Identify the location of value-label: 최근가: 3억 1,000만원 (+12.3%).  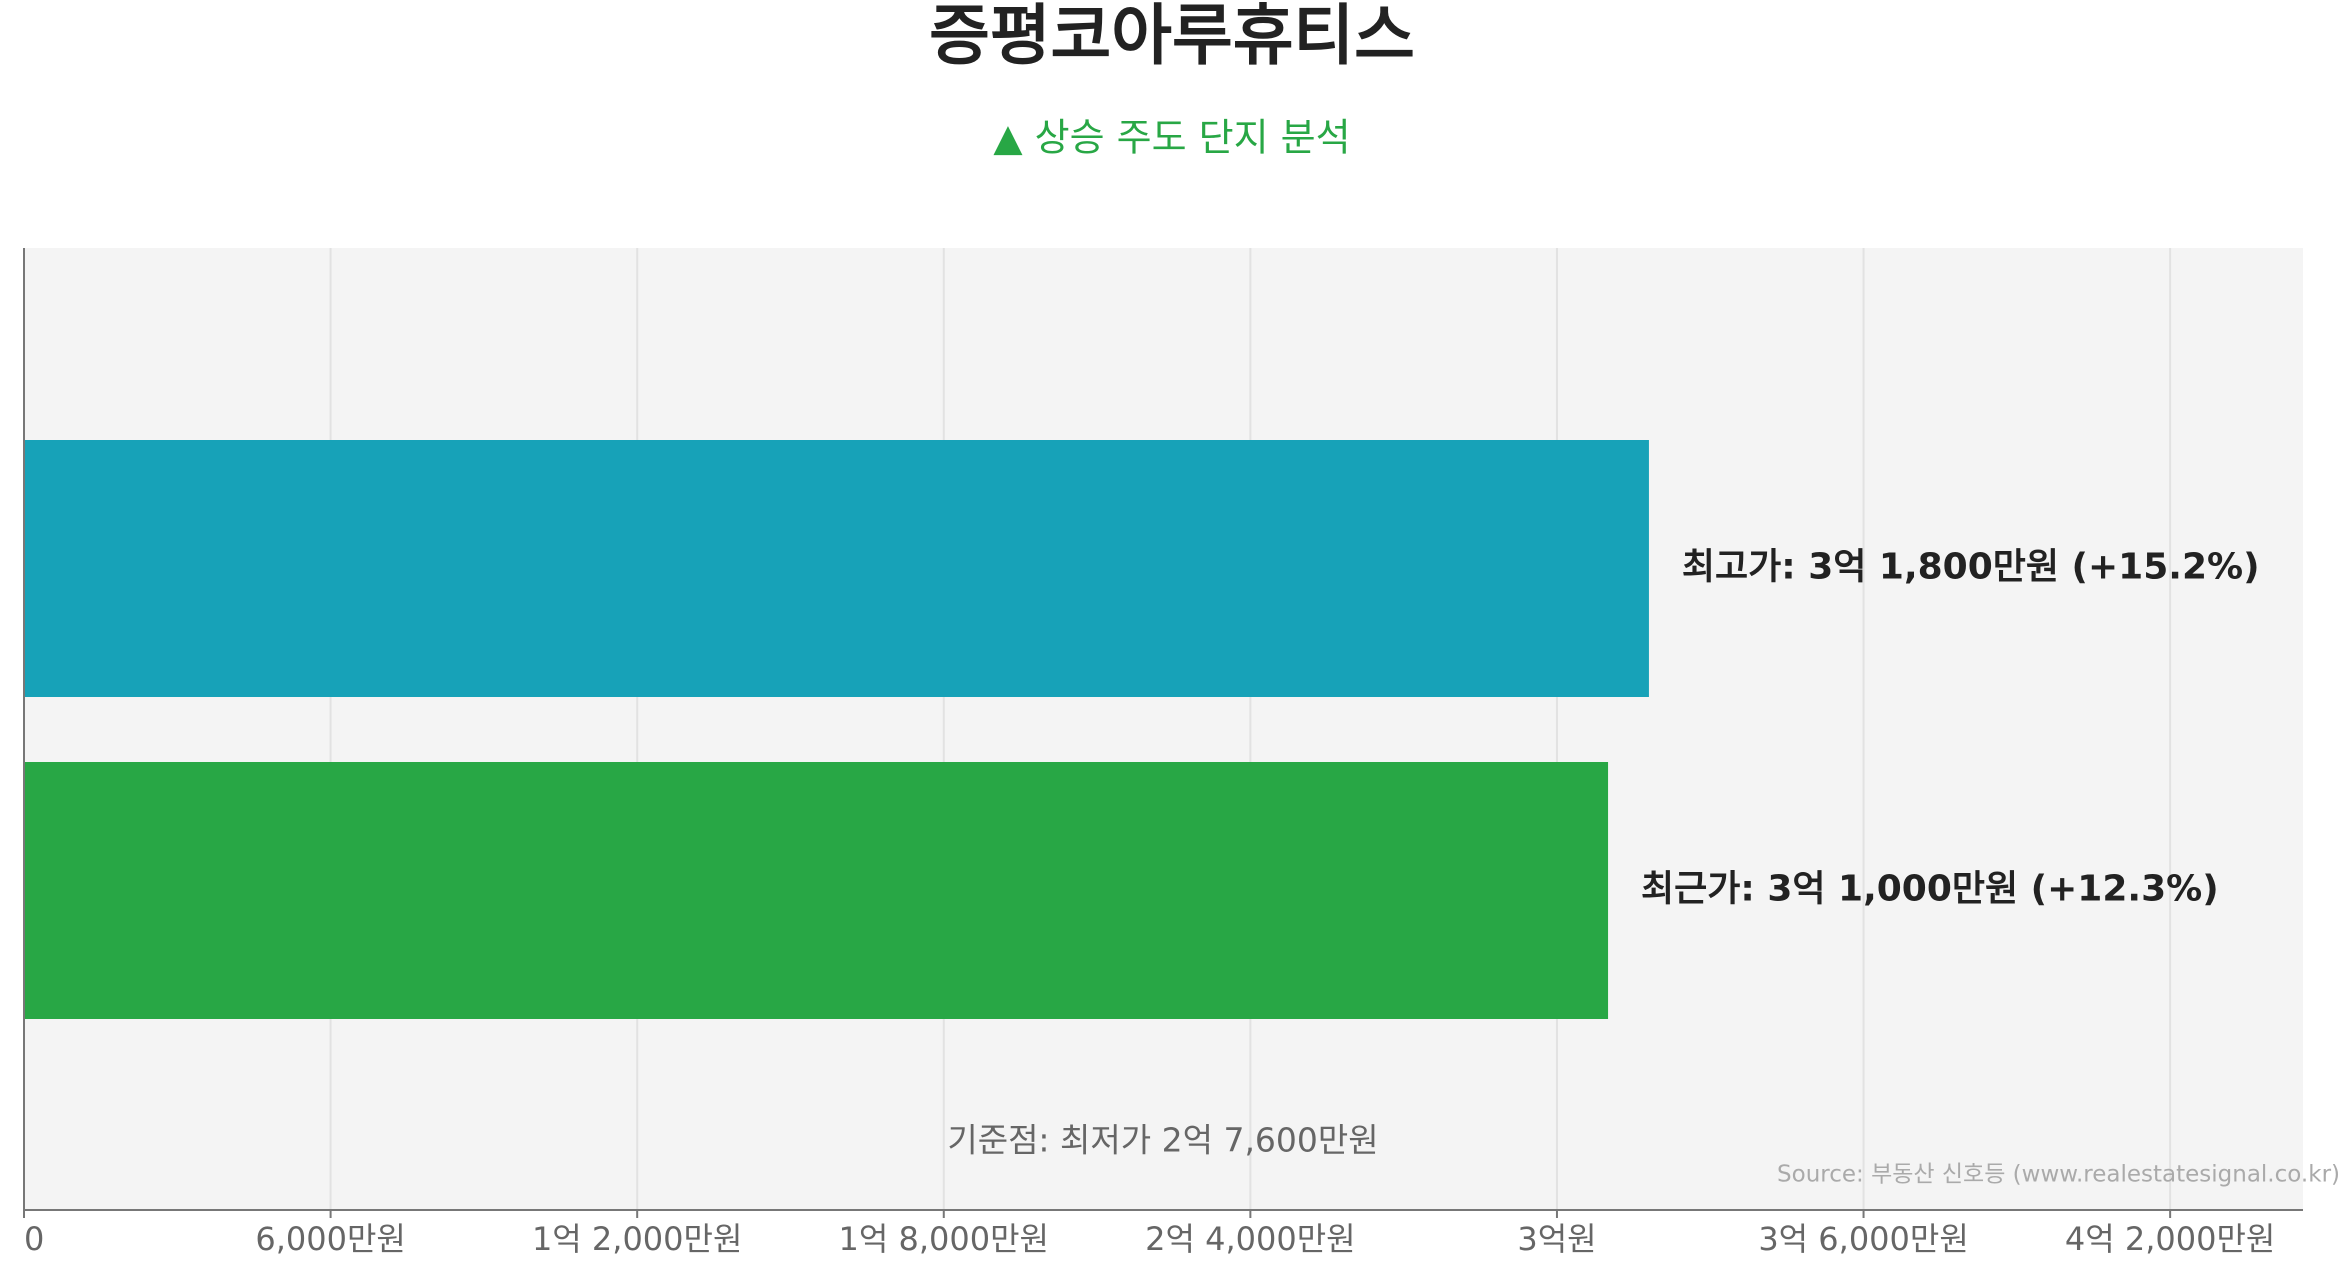
(1930, 889).